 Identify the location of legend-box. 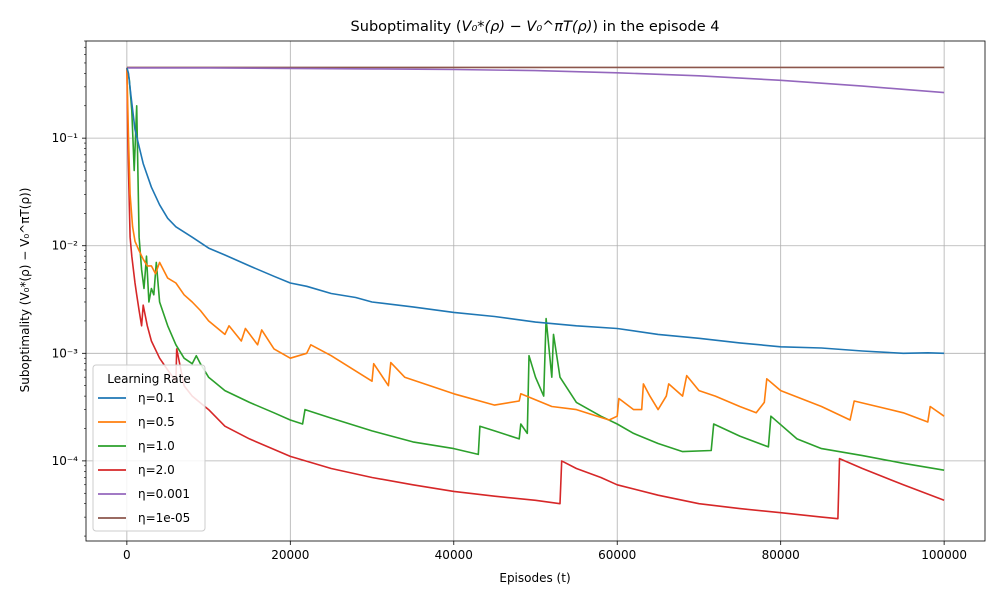
(149, 448).